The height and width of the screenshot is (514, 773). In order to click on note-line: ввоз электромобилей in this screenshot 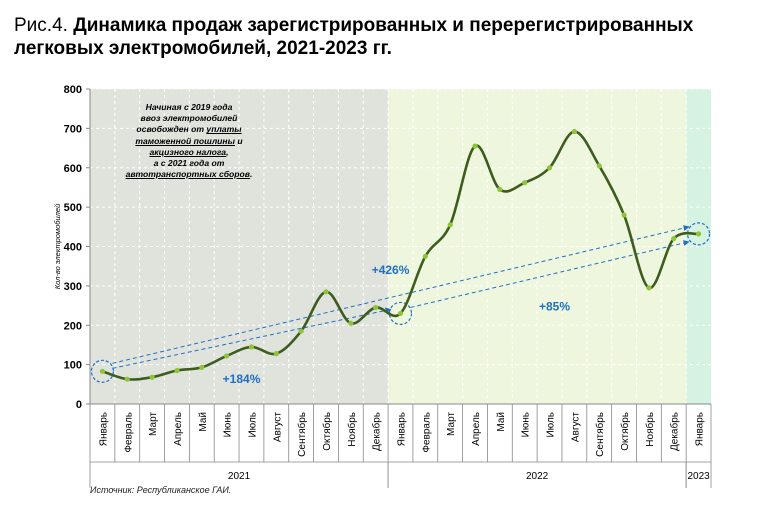, I will do `click(189, 118)`.